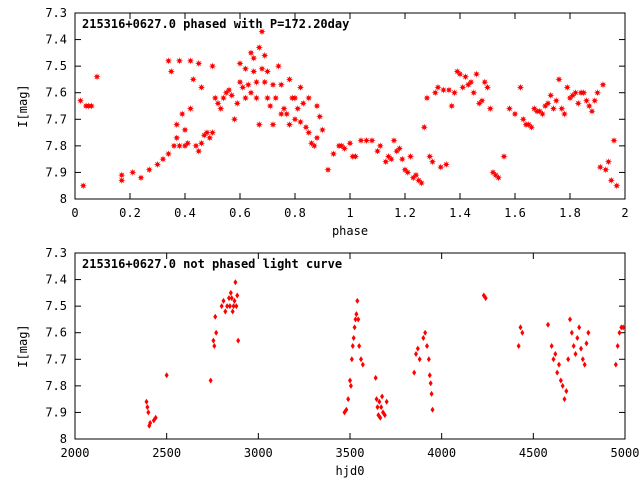 The width and height of the screenshot is (640, 480). I want to click on light-curve-xtick-label: 4500, so click(533, 453).